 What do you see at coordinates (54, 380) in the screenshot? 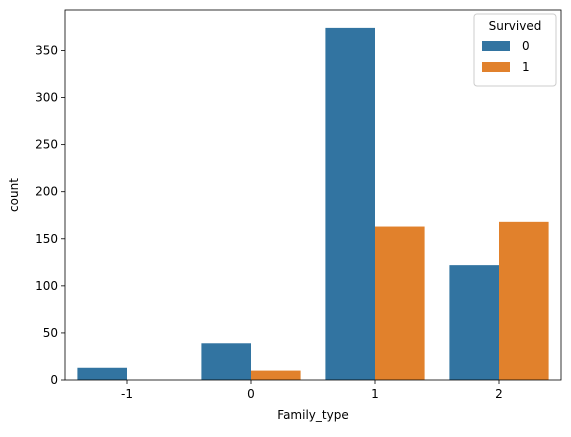
I see `y-tick-label: 0` at bounding box center [54, 380].